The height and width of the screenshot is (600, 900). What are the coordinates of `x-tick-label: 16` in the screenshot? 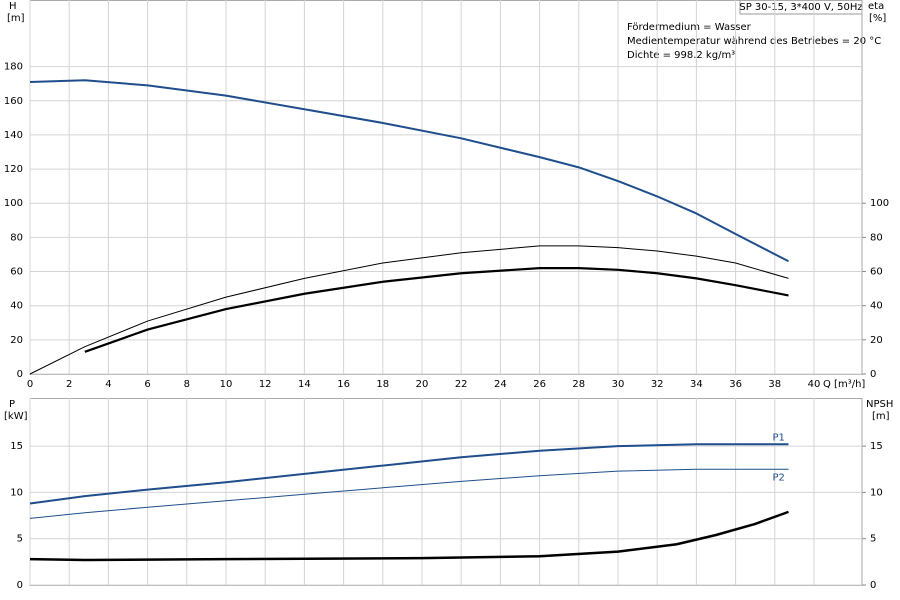 It's located at (343, 384).